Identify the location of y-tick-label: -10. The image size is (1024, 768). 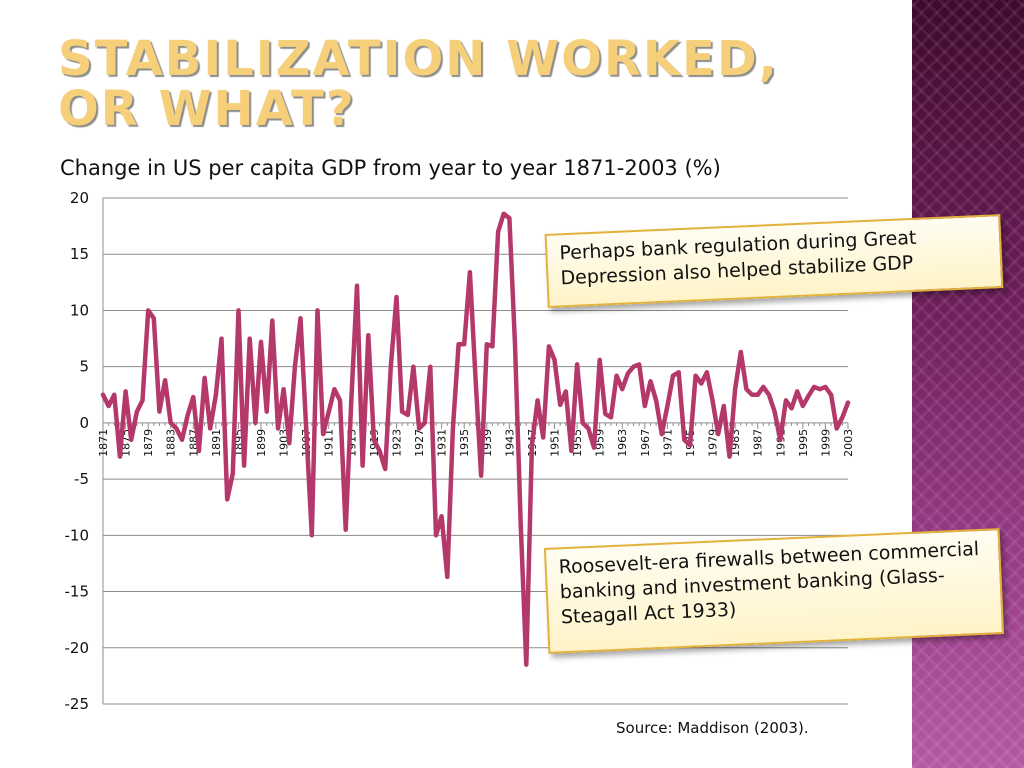
(77, 535).